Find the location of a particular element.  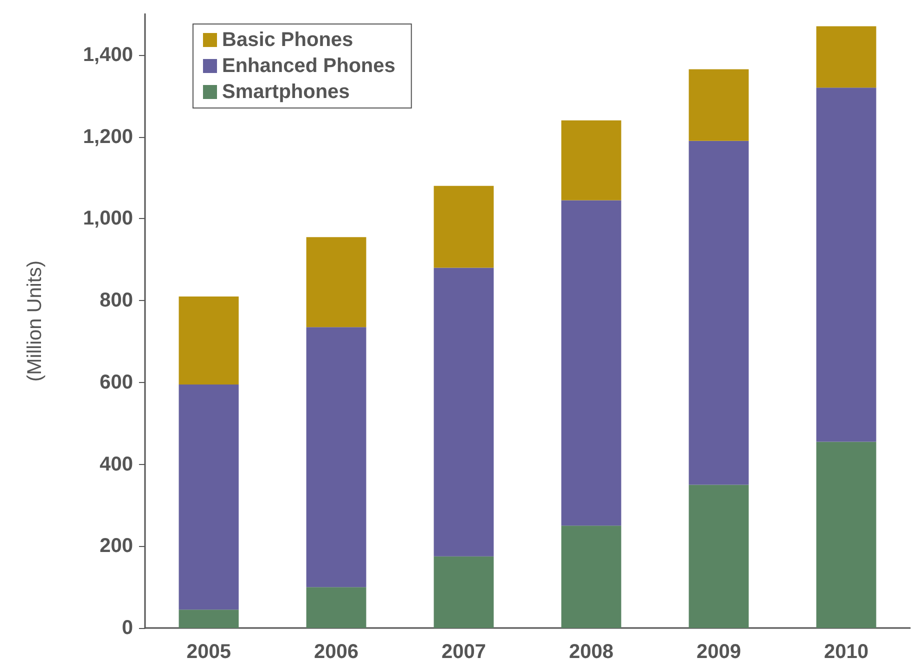

x-tick-label: 2010 is located at coordinates (846, 652).